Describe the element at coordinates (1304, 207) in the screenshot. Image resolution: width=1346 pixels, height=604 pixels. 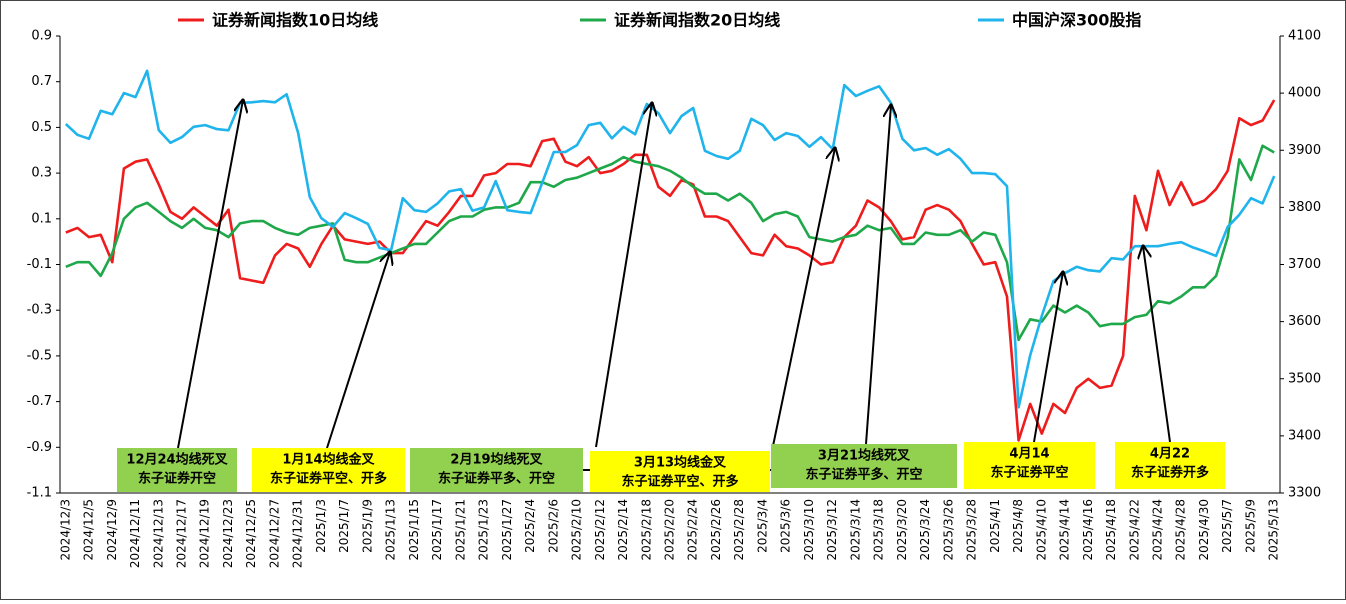
I see `y2-tick-label: 3800` at that location.